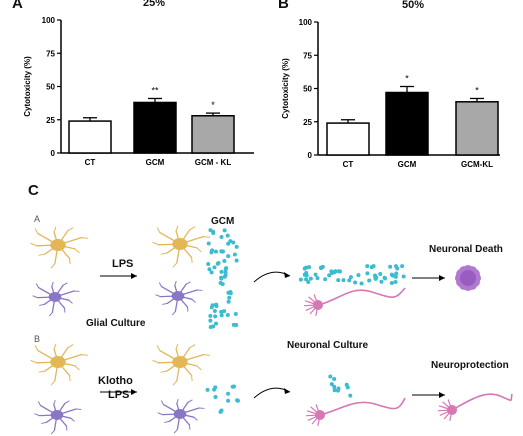  I want to click on gcm-label: GCM, so click(223, 221).